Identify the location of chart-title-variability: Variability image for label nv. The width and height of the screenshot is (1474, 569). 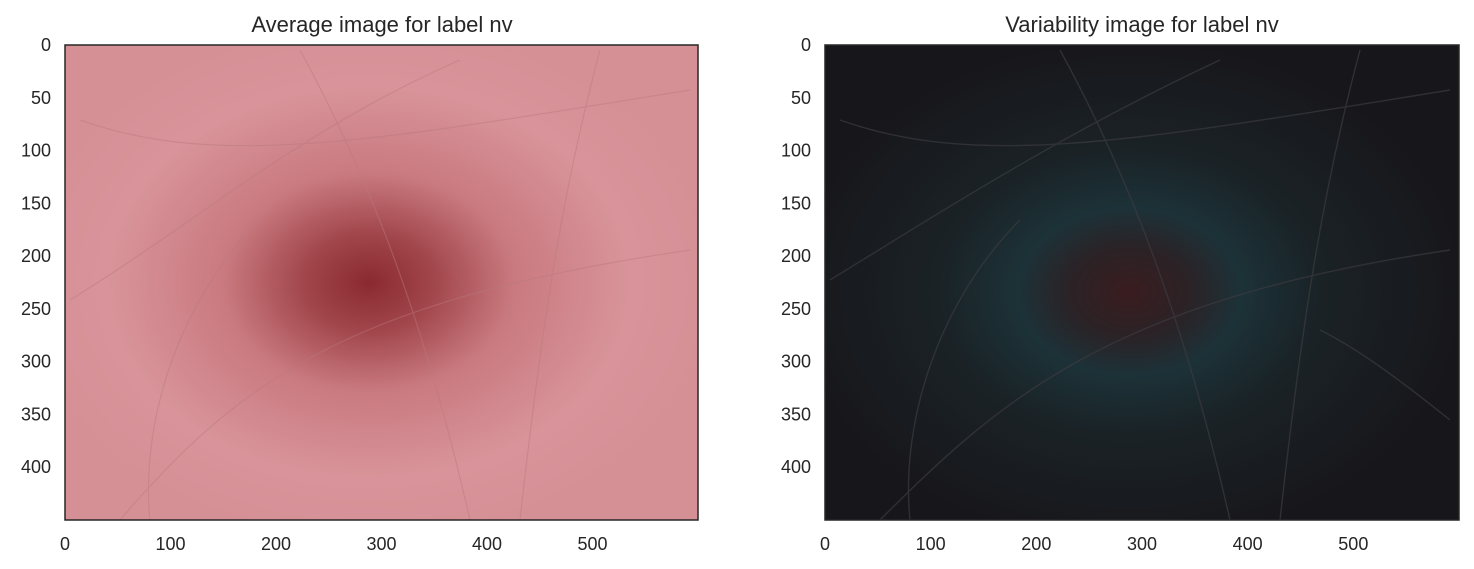
(1142, 24).